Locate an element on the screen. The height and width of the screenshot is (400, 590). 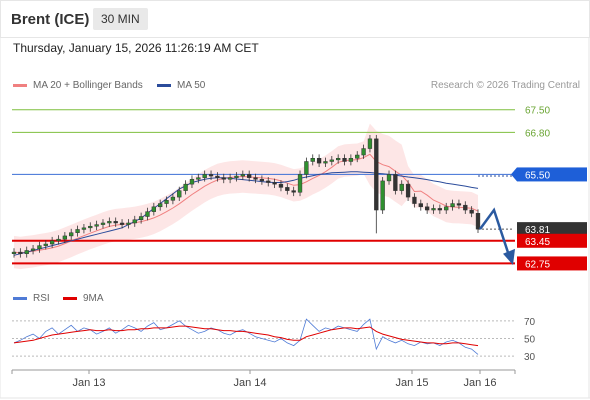
level-label-target-1: 66.80 is located at coordinates (537, 133).